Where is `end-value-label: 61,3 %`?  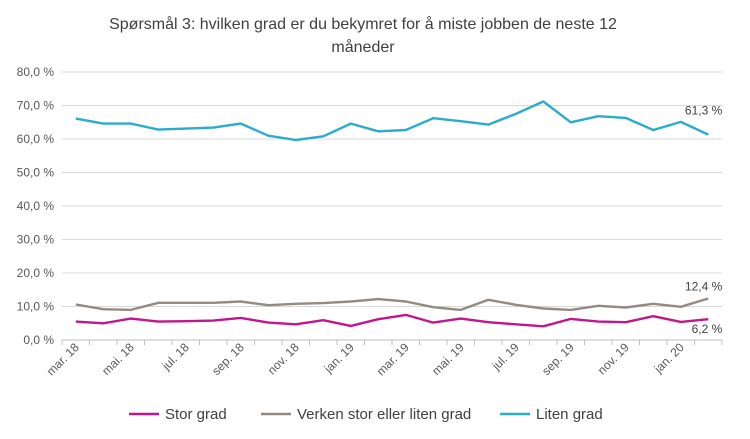 end-value-label: 61,3 % is located at coordinates (704, 111).